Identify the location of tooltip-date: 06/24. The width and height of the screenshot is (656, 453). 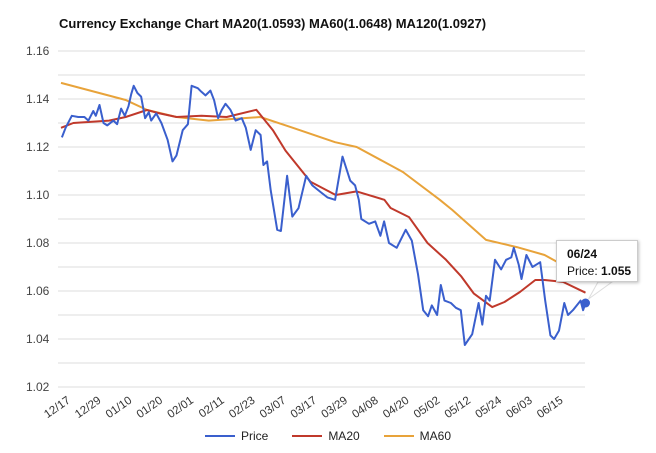
(582, 254).